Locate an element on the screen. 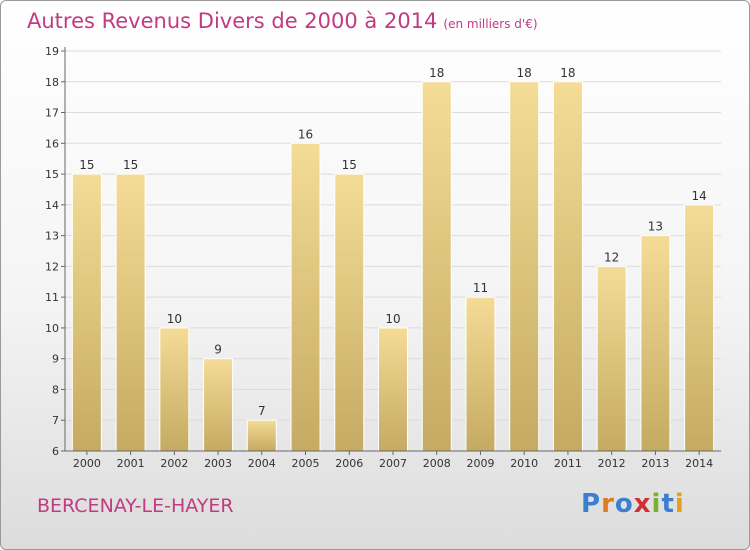  x-tick-label-2000: 2000 is located at coordinates (87, 463).